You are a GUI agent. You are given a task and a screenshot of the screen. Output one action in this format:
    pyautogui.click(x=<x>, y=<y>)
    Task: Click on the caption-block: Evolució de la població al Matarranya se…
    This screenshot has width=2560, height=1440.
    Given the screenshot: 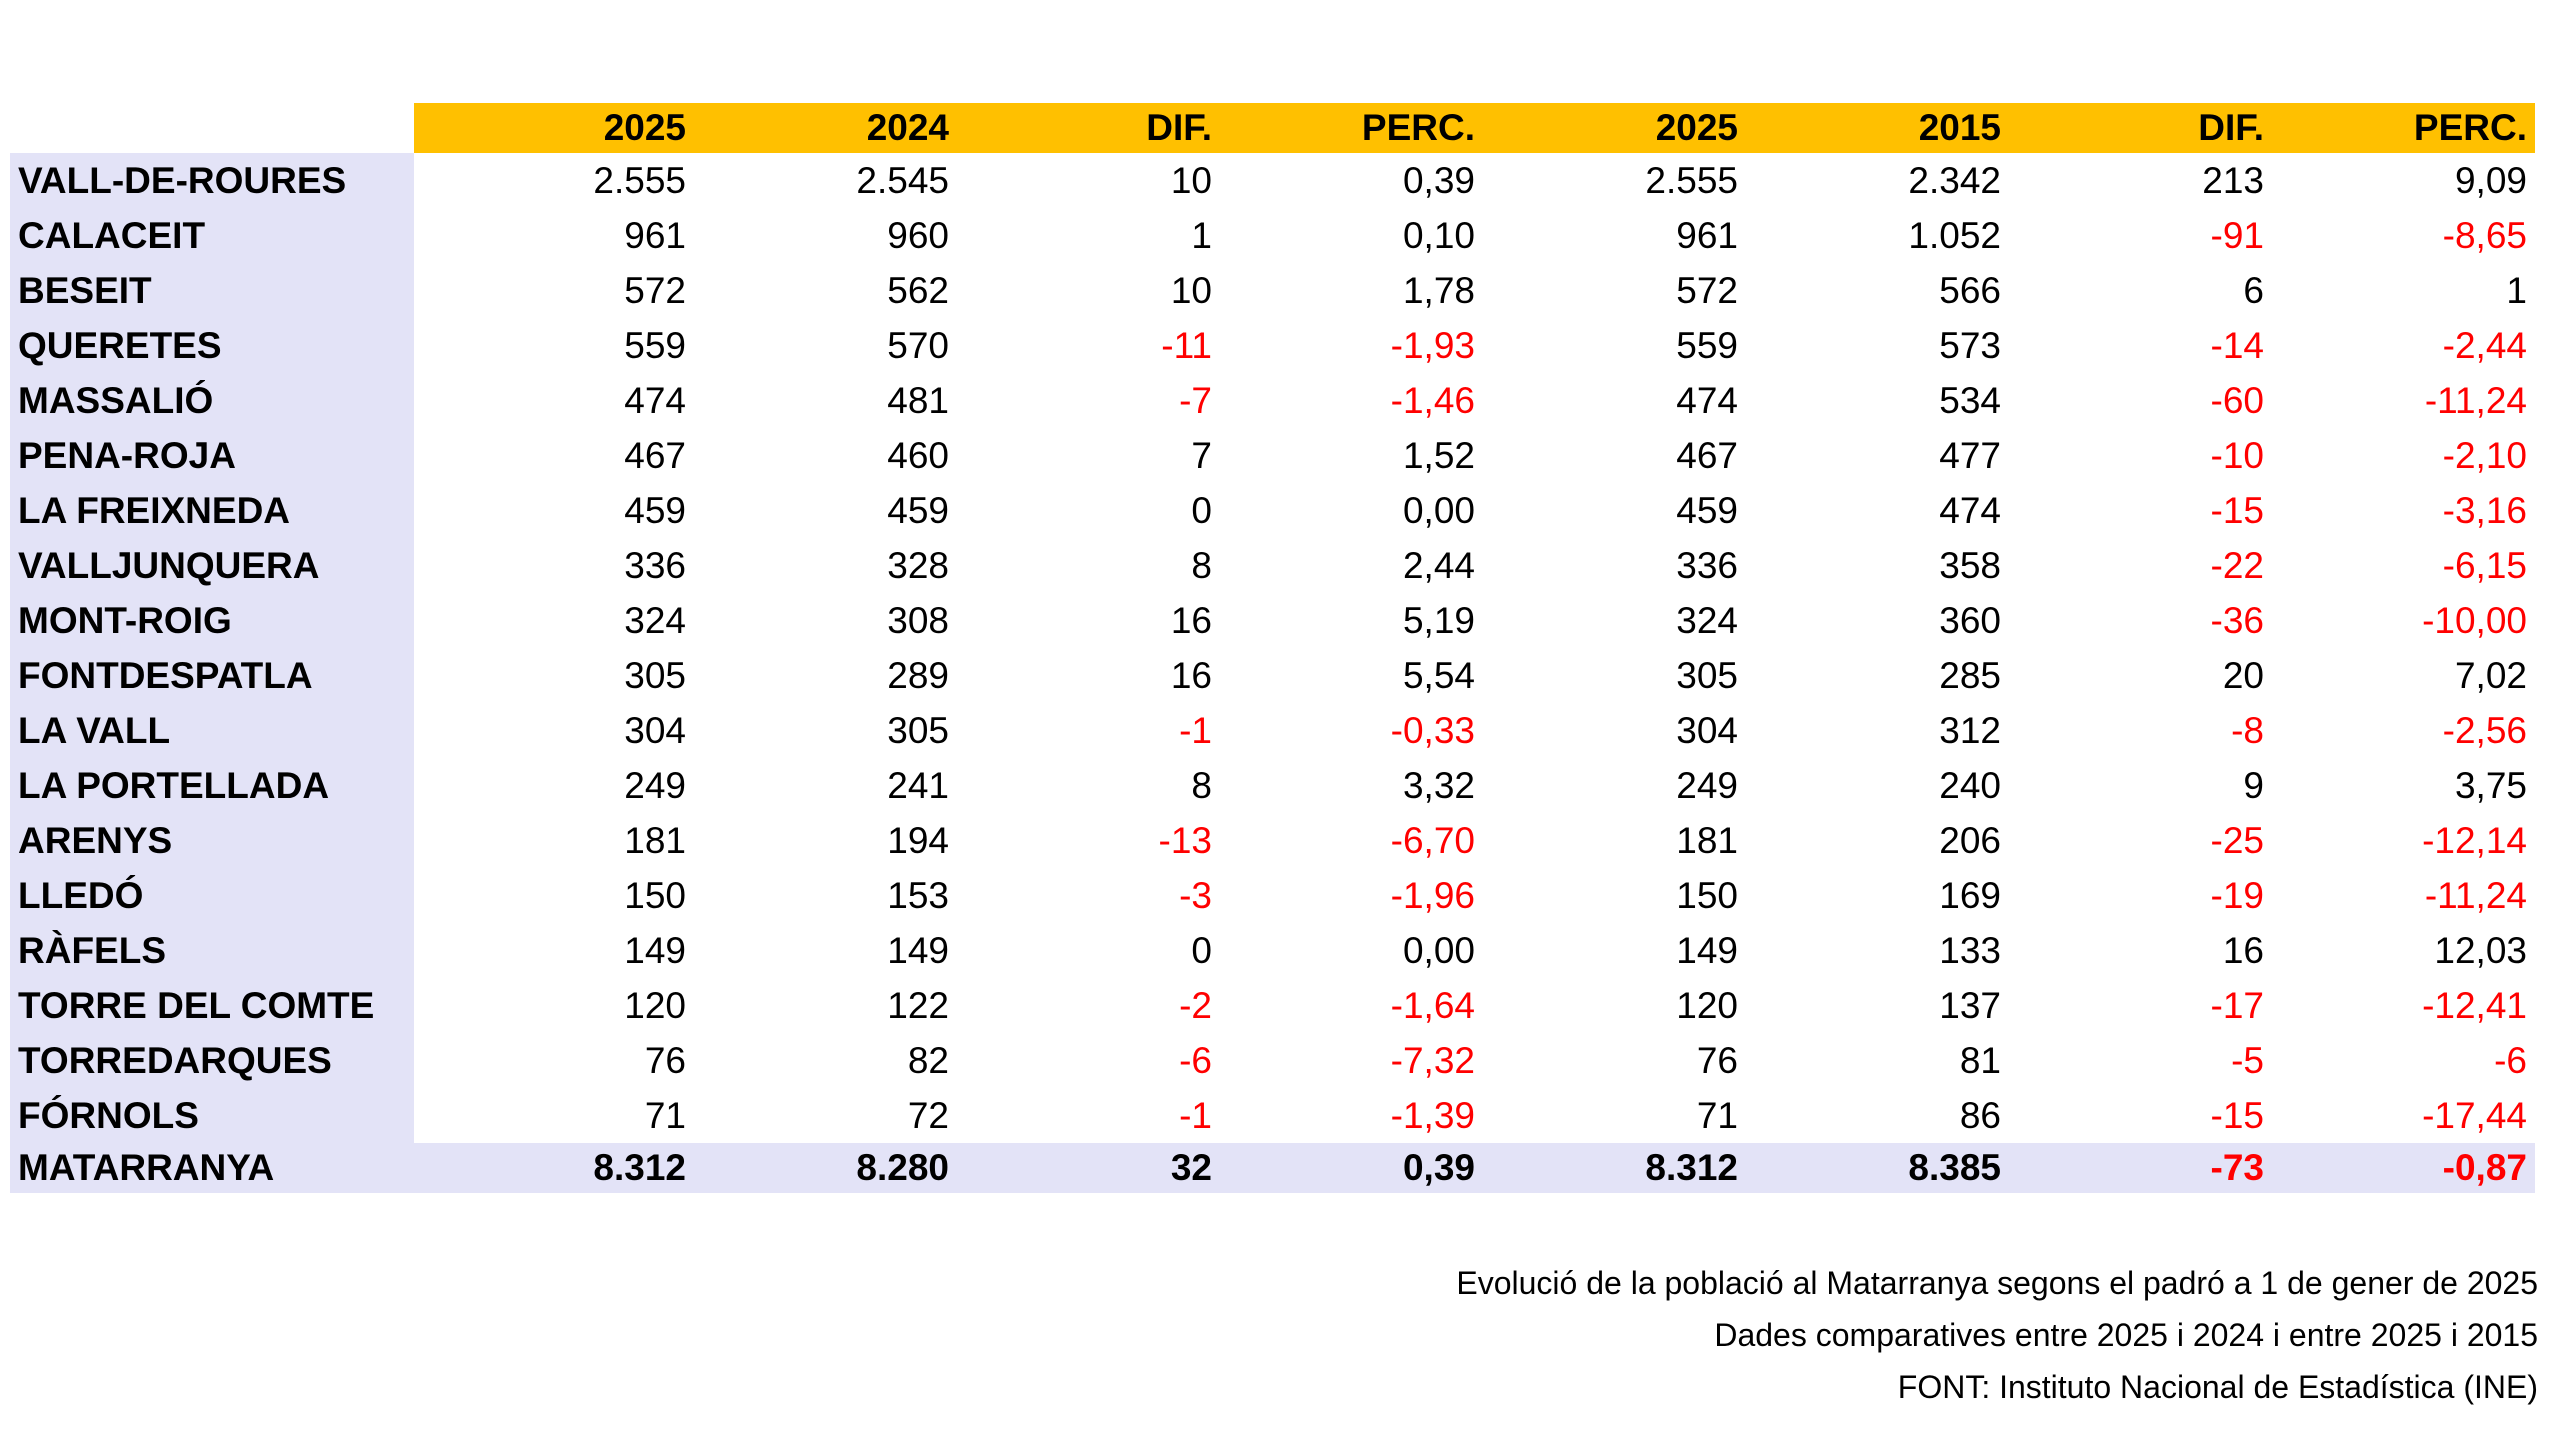 What is the action you would take?
    pyautogui.click(x=1997, y=1335)
    